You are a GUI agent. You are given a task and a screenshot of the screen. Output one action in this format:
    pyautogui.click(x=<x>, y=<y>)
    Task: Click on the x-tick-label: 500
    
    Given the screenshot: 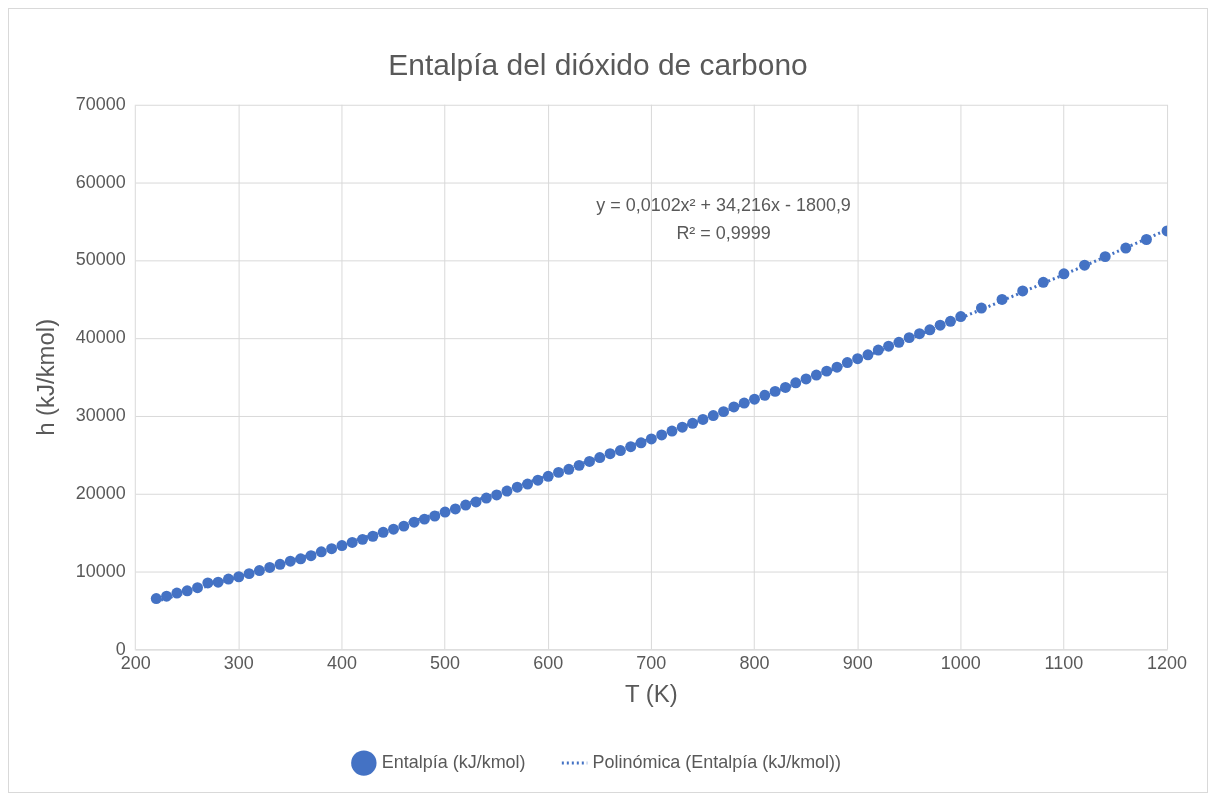 What is the action you would take?
    pyautogui.click(x=445, y=662)
    